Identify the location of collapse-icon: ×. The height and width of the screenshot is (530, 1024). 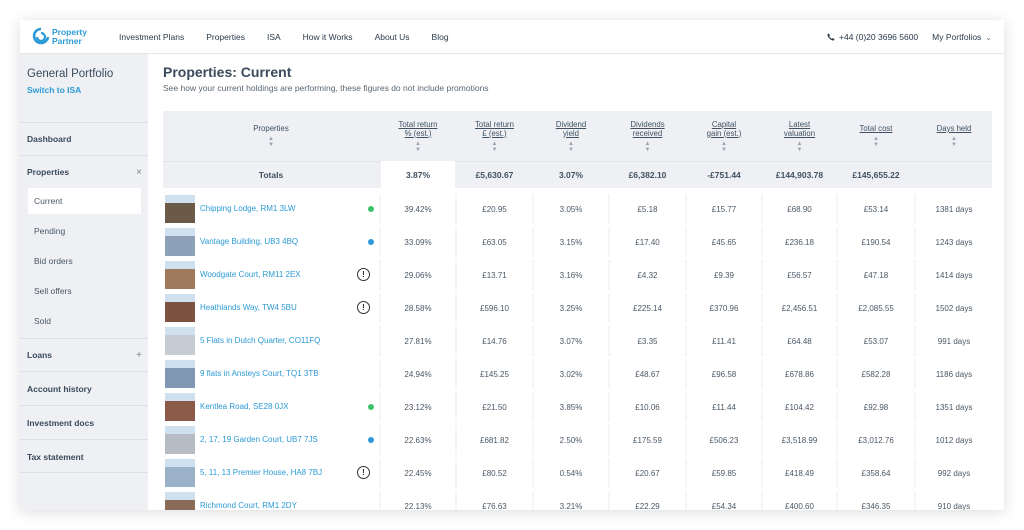
(139, 172).